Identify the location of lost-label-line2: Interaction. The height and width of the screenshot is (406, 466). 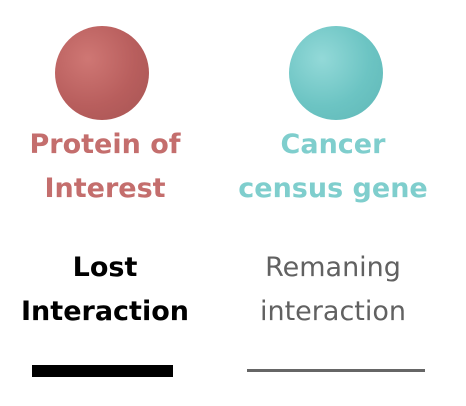
(105, 311).